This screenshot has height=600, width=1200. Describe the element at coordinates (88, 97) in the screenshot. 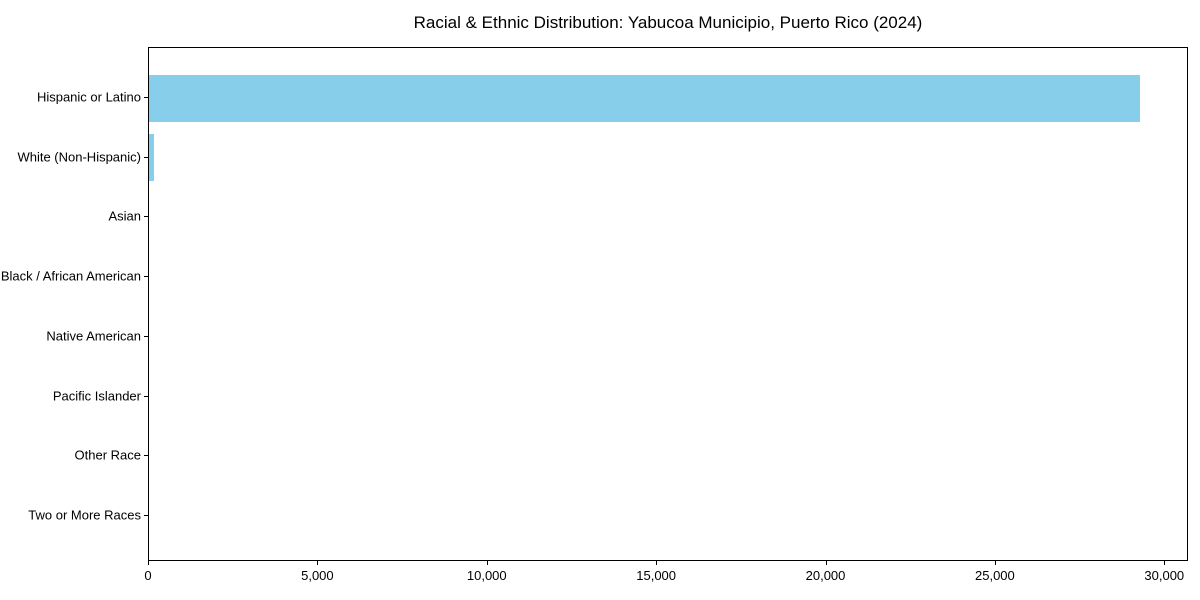

I see `y-tick-label: Hispanic or Latino` at that location.